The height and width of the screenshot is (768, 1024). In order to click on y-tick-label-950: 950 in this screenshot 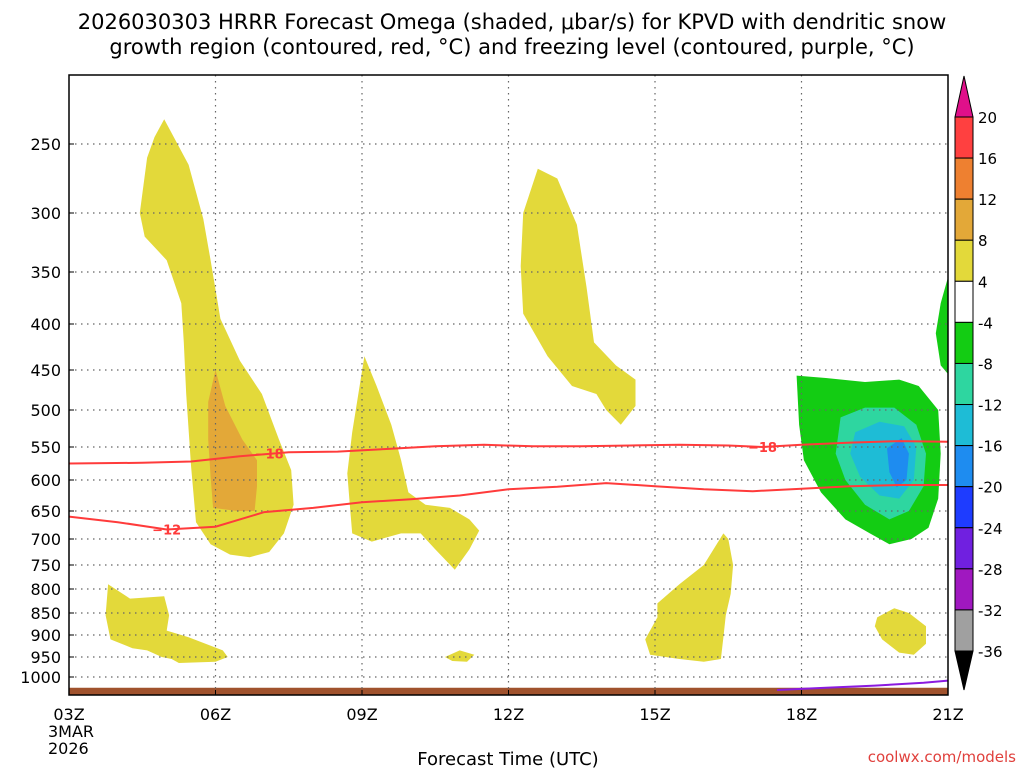, I will do `click(45, 657)`.